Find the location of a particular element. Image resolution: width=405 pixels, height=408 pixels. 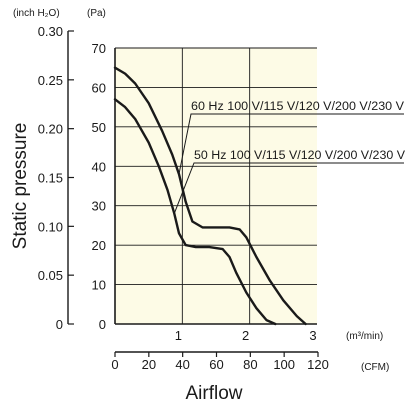

x-primary-tick-label-1: 1 is located at coordinates (178, 335).